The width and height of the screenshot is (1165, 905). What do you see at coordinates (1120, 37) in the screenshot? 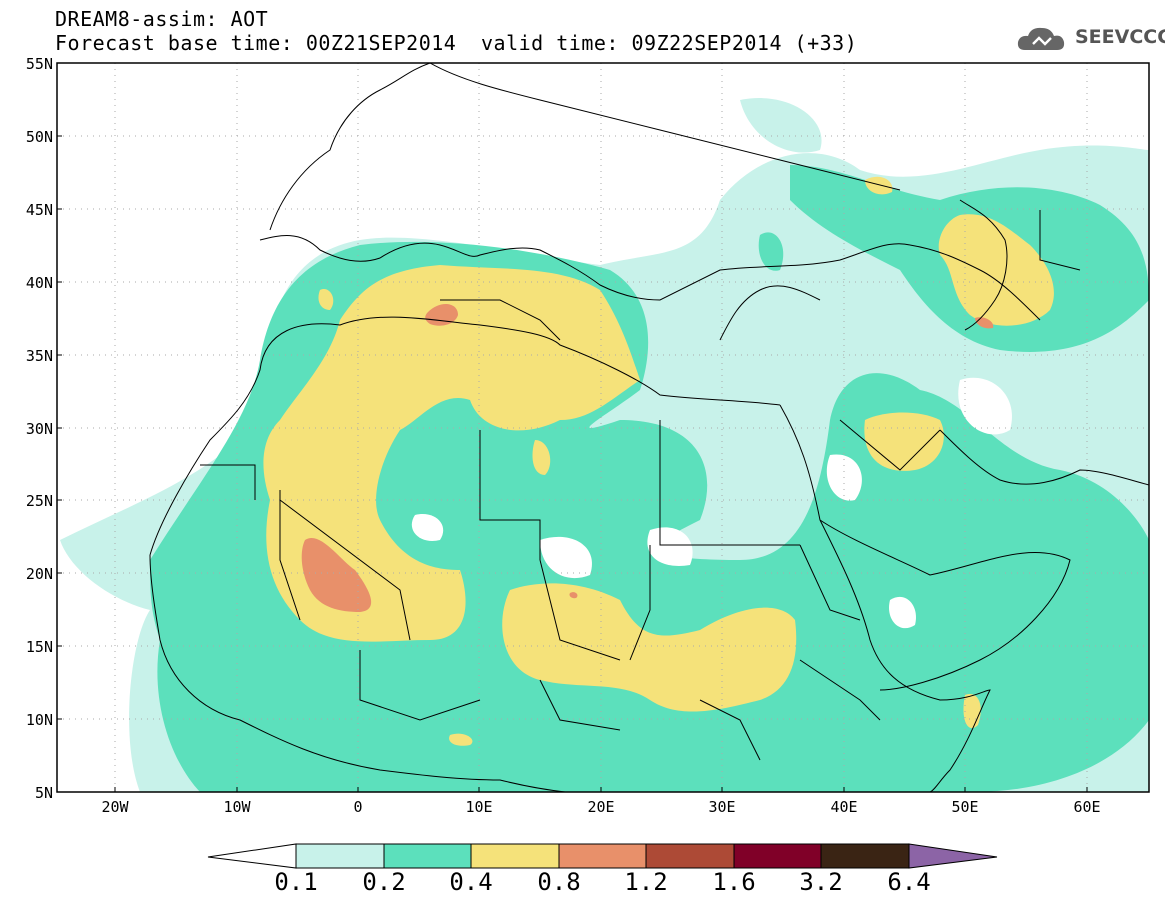
I see `logo-text: SEEVCCC` at bounding box center [1120, 37].